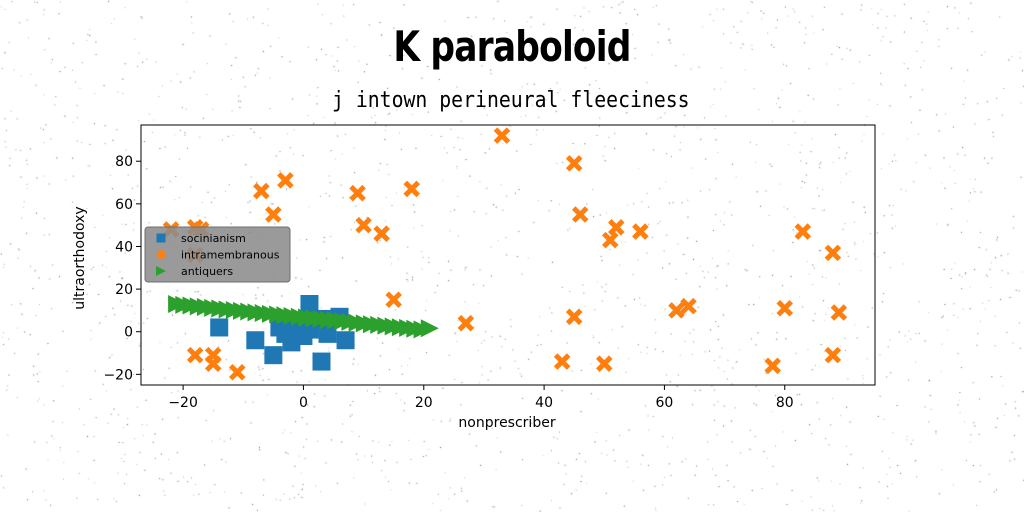 This screenshot has height=512, width=1024. I want to click on x-tick-label: 20, so click(424, 403).